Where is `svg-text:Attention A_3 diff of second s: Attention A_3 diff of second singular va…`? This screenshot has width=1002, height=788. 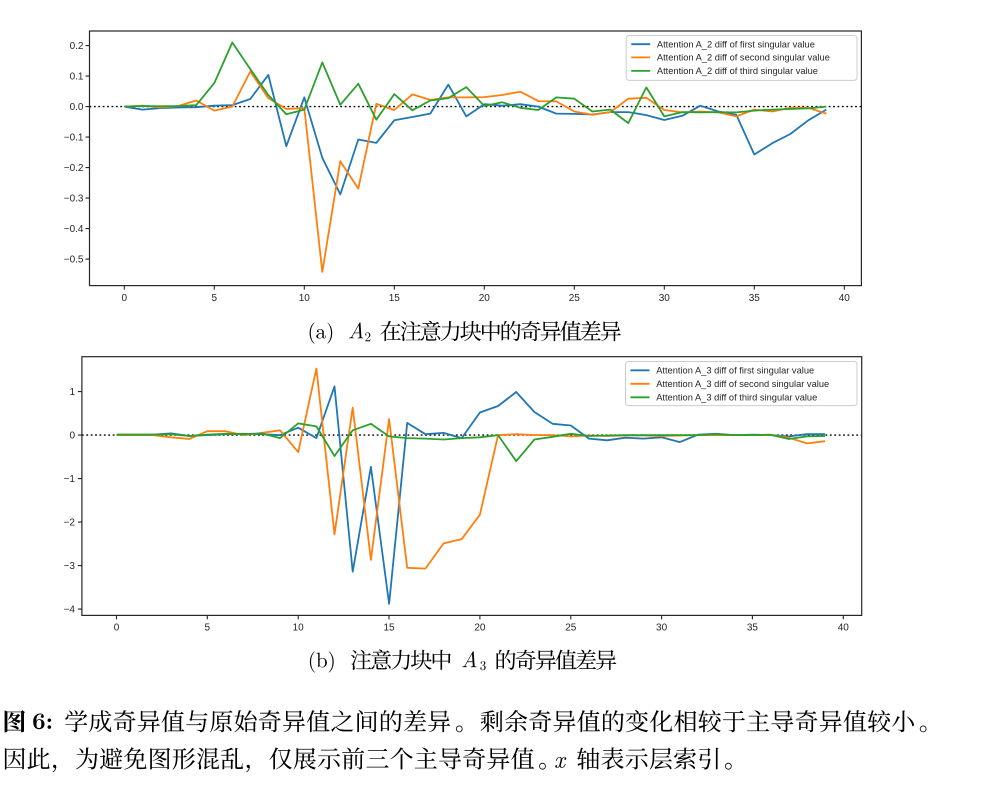 svg-text:Attention A_3 diff of second s: Attention A_3 diff of second singular va… is located at coordinates (742, 384).